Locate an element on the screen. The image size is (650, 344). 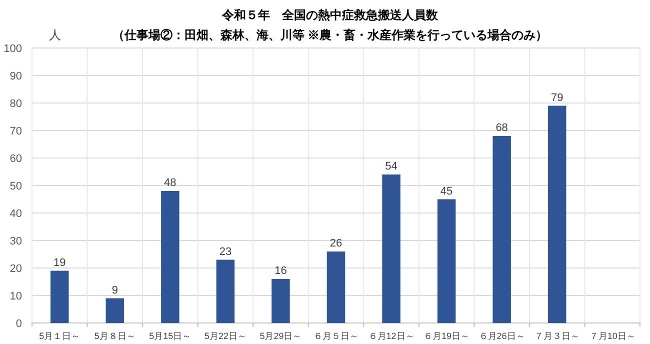
y-axis-title: 人 is located at coordinates (55, 35).